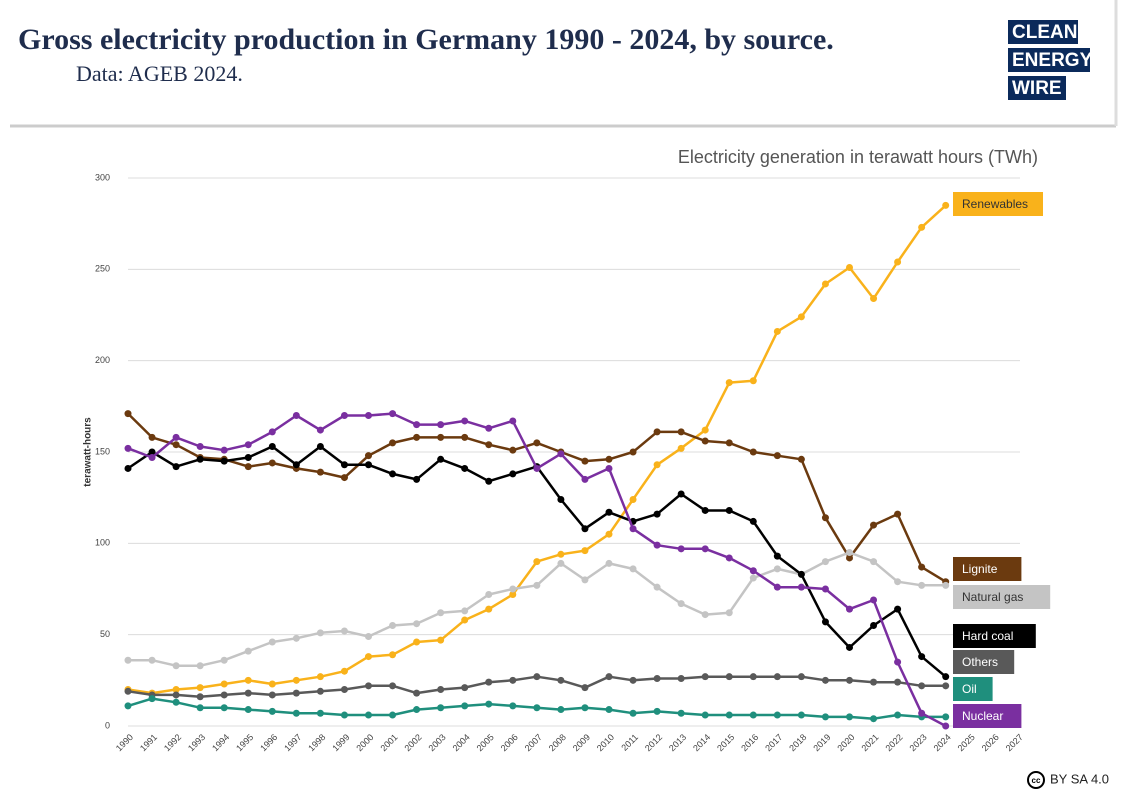 This screenshot has height=795, width=1125. I want to click on y-tick-label: 300, so click(102, 177).